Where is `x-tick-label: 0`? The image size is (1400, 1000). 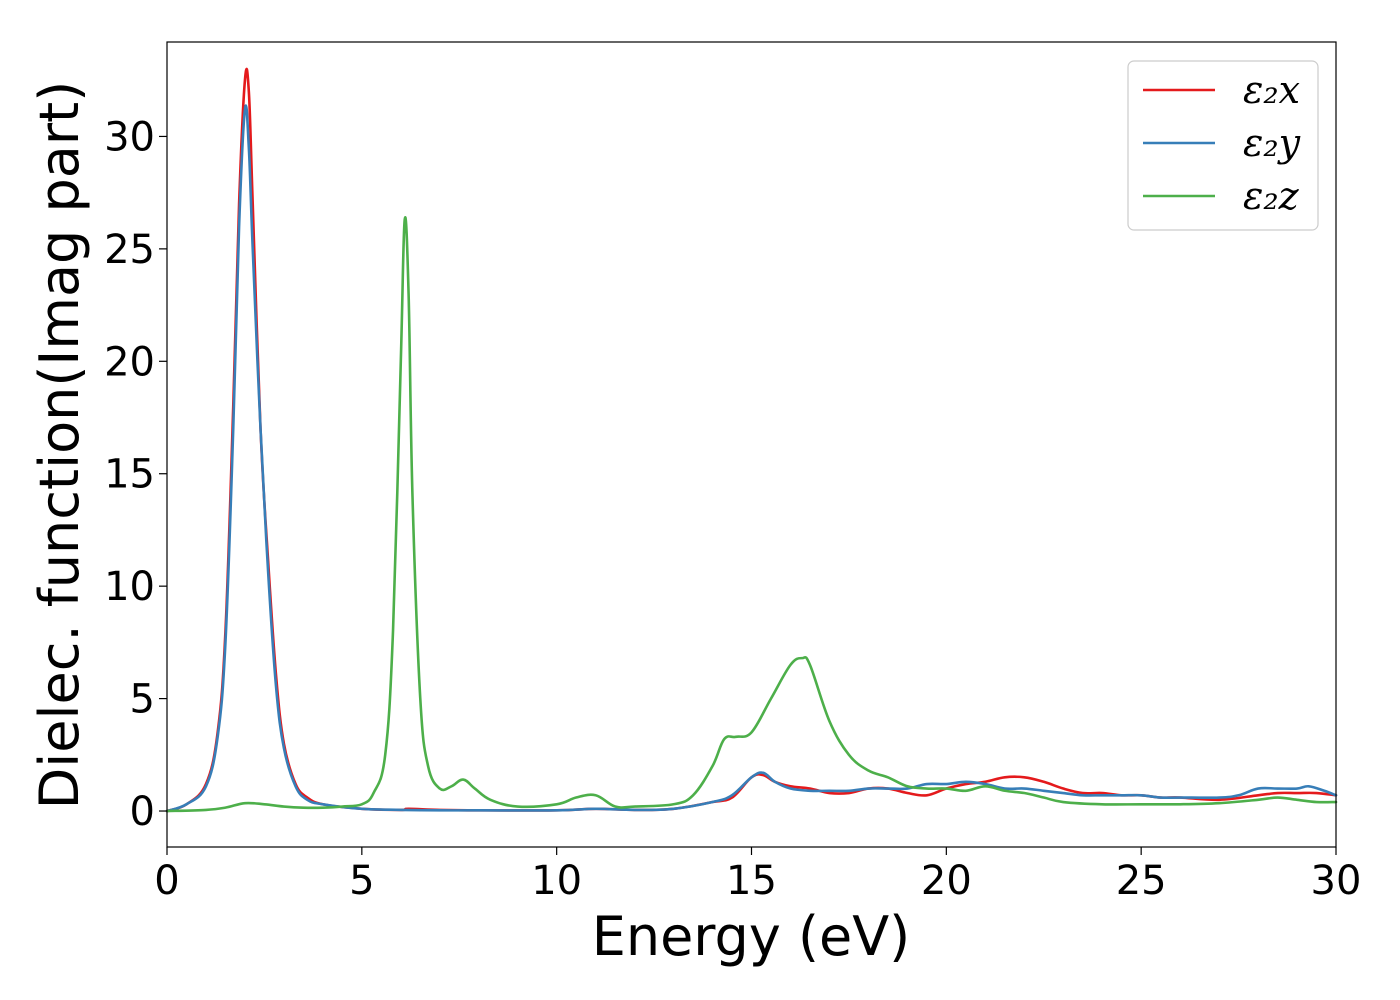 x-tick-label: 0 is located at coordinates (166, 881).